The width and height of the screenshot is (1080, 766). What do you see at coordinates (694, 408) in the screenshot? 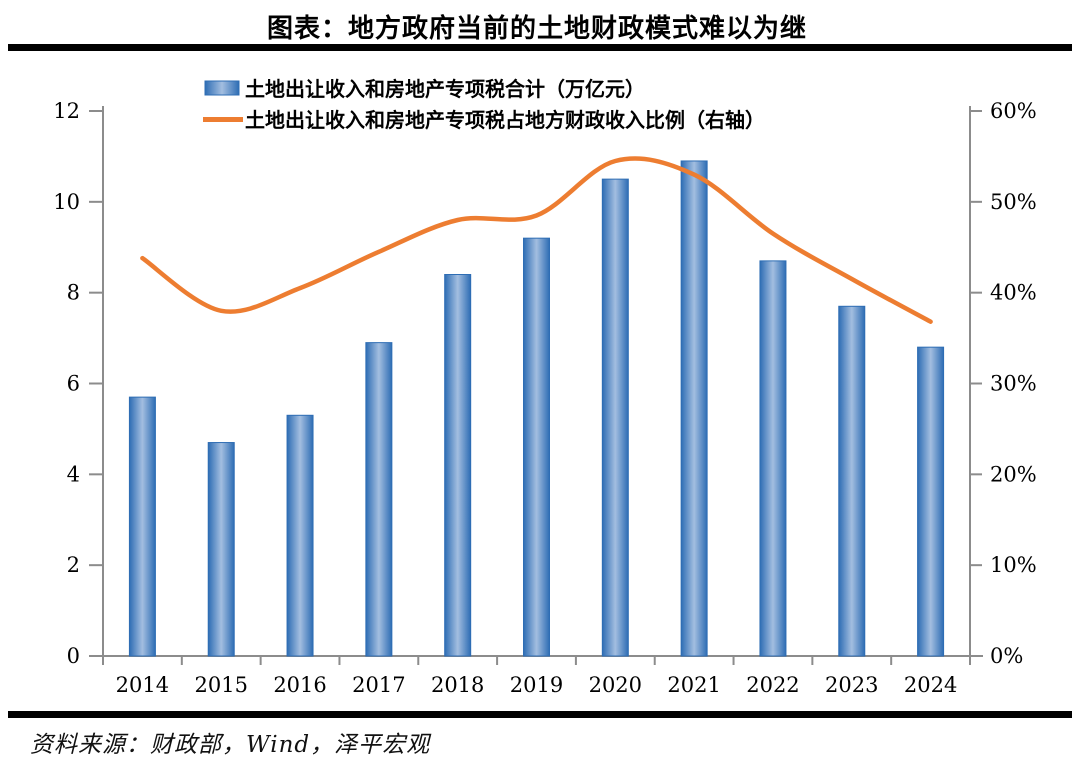
I see `bar-2021` at bounding box center [694, 408].